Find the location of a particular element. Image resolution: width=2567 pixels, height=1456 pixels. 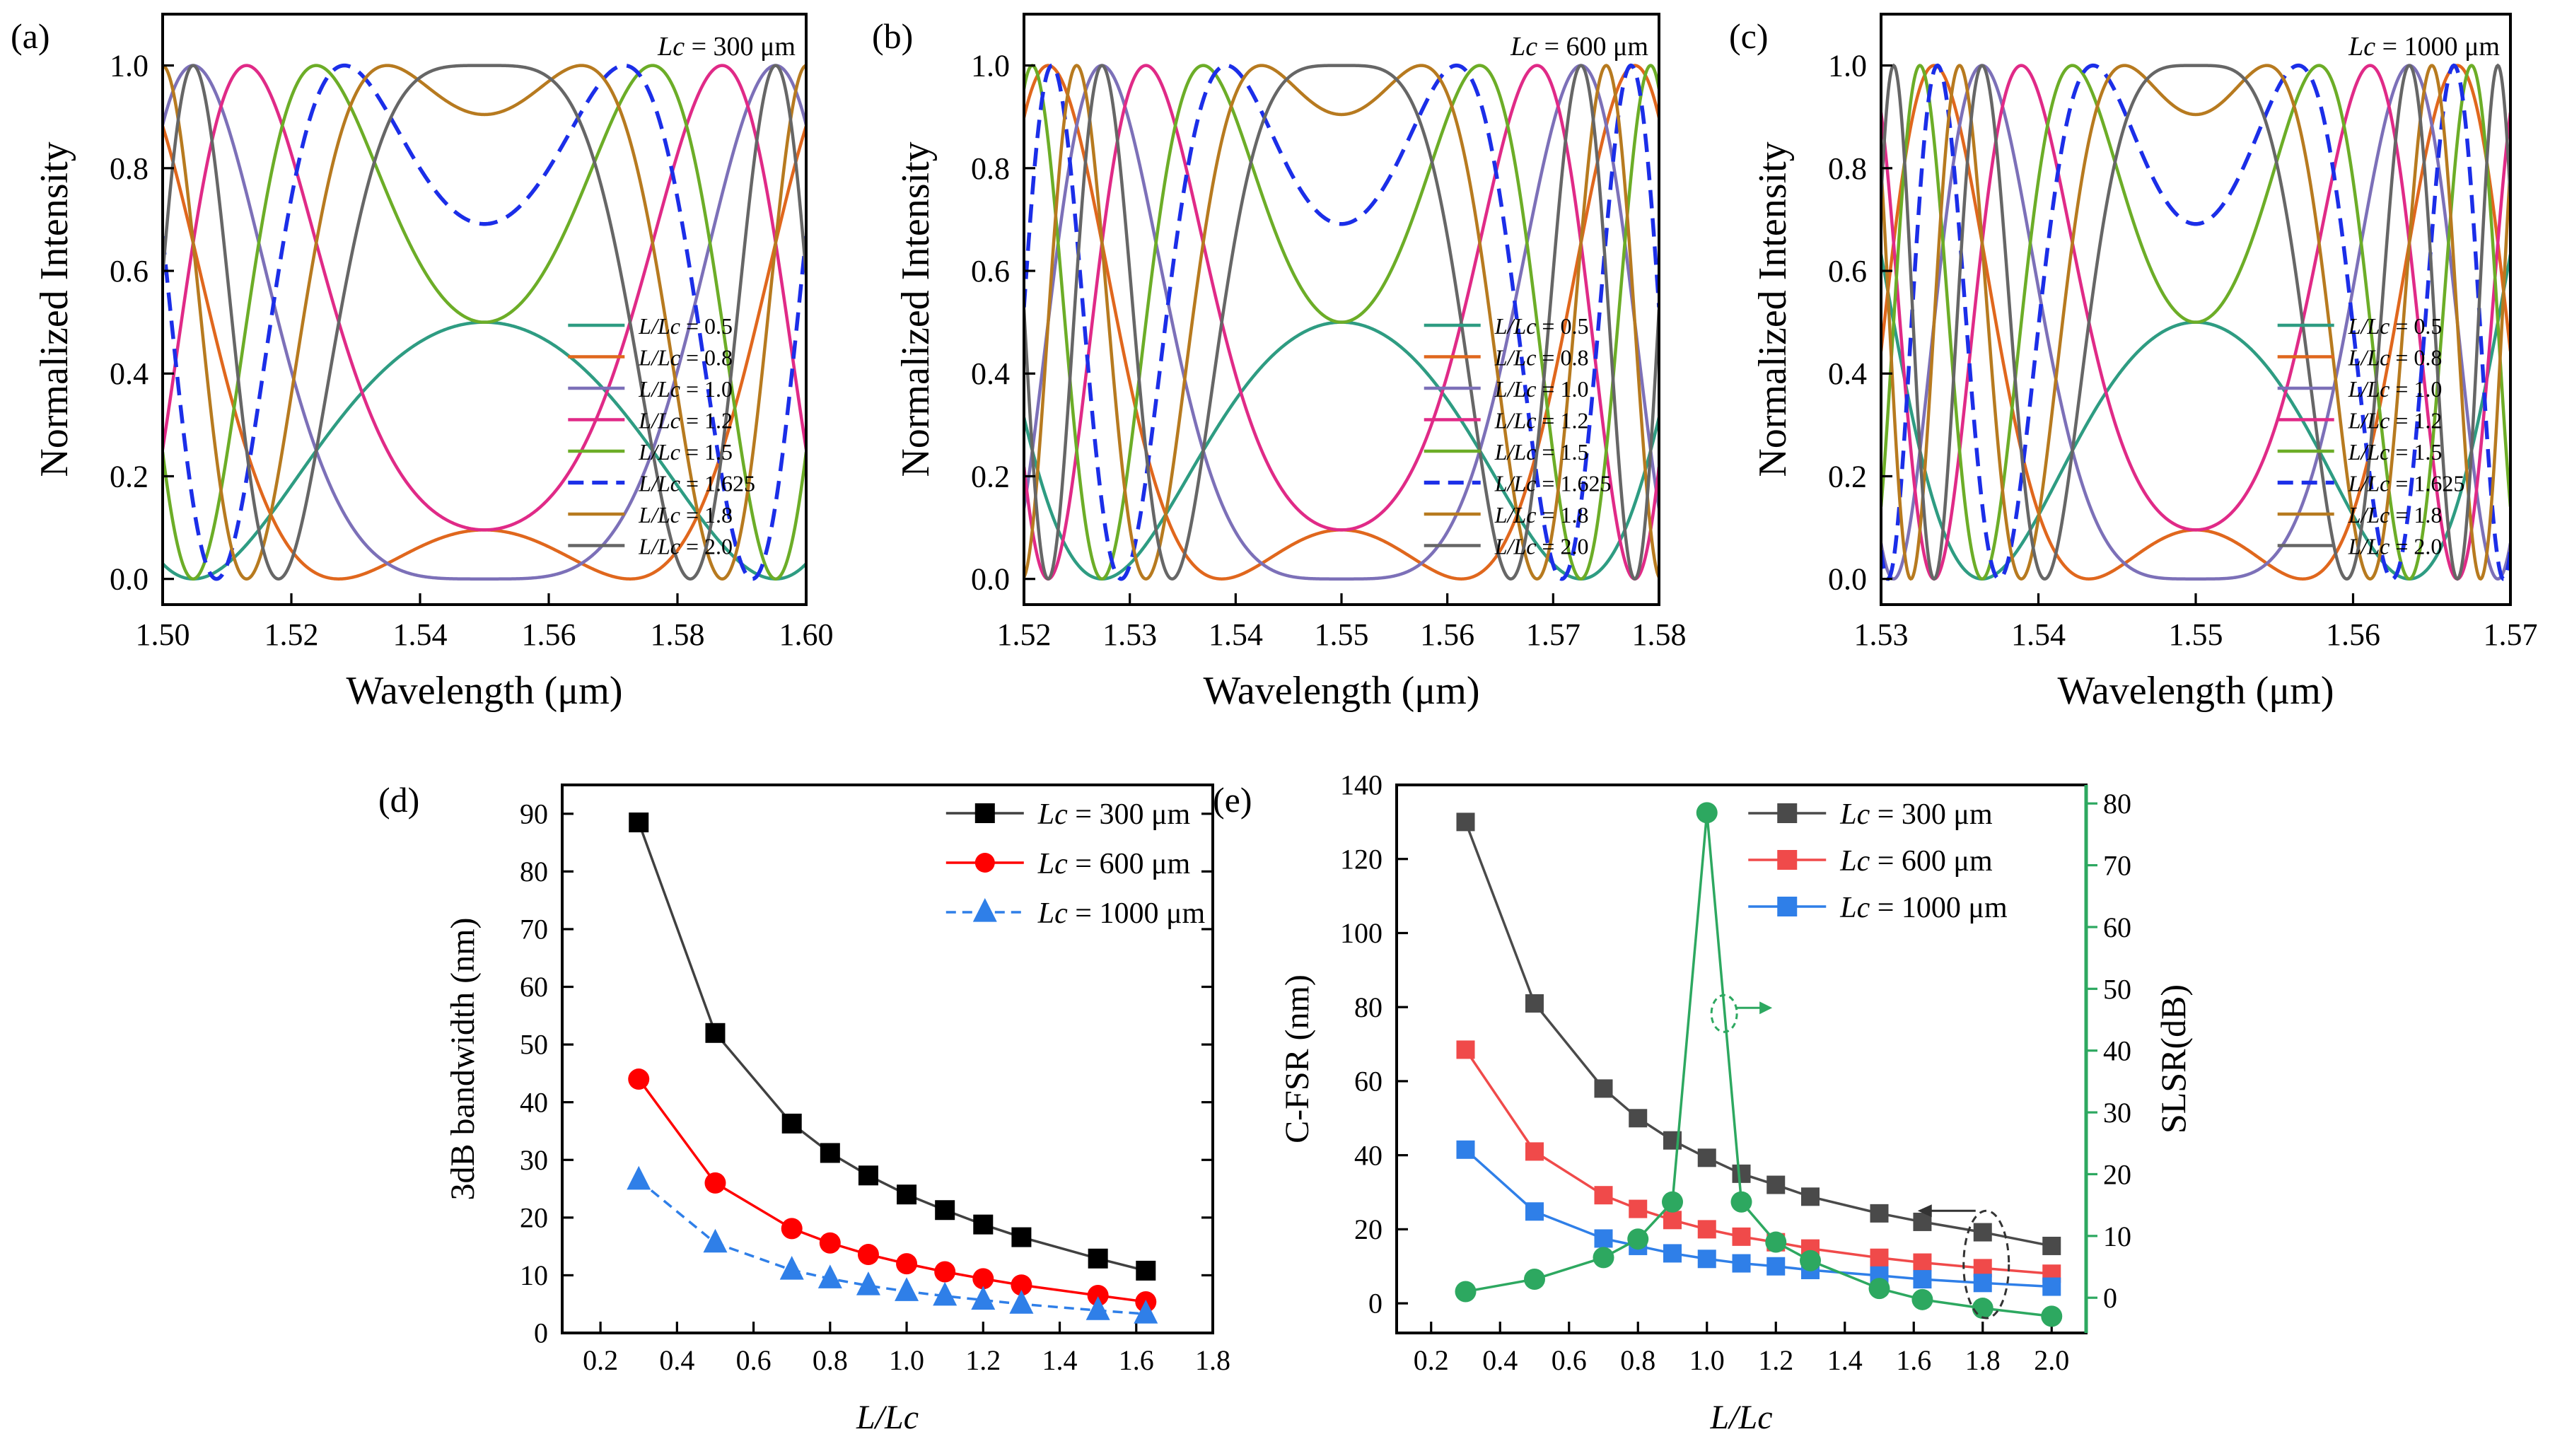

series-line-1.625 is located at coordinates (484, 322).